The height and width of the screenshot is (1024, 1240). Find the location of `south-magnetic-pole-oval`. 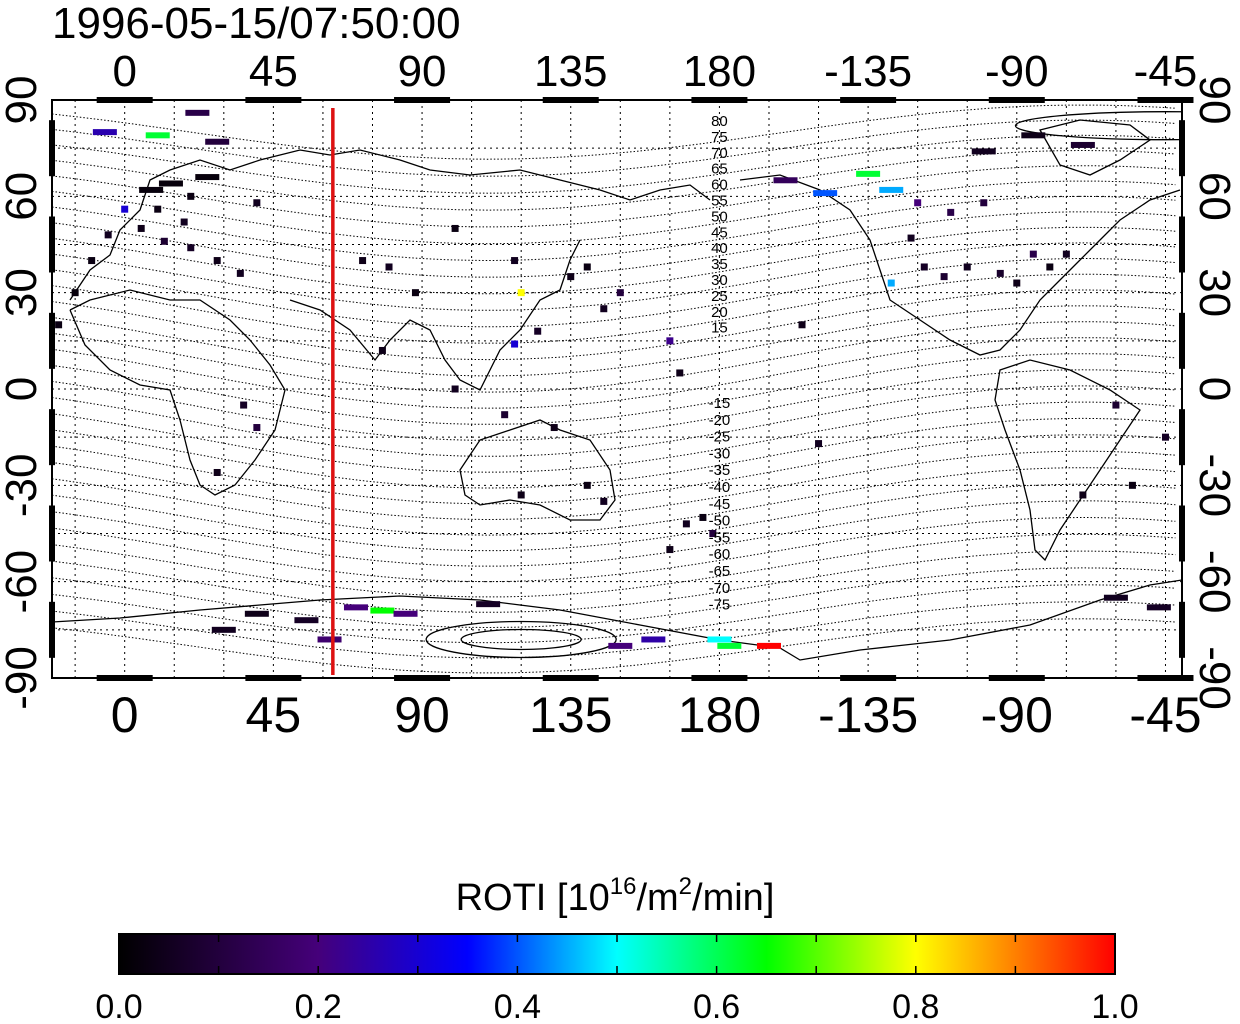

south-magnetic-pole-oval is located at coordinates (521, 639).